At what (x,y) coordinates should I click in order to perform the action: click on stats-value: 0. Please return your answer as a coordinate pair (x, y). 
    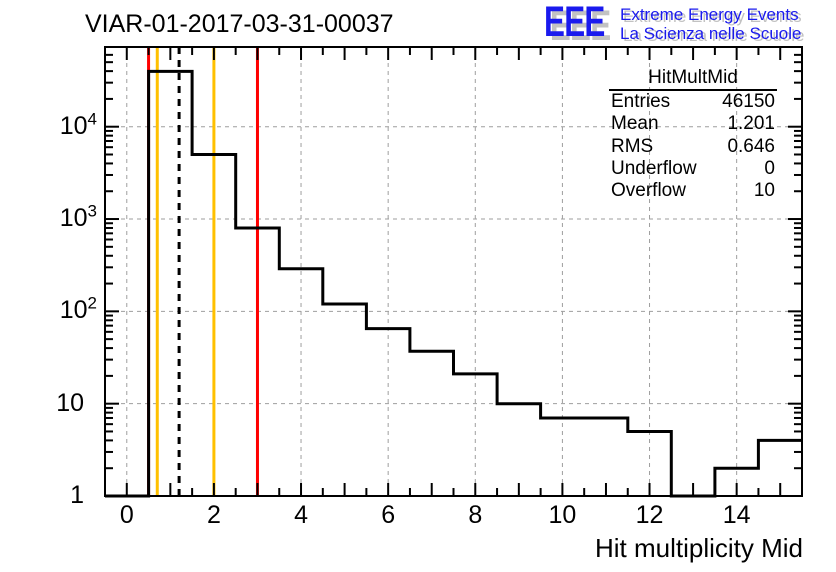
    Looking at the image, I should click on (769, 169).